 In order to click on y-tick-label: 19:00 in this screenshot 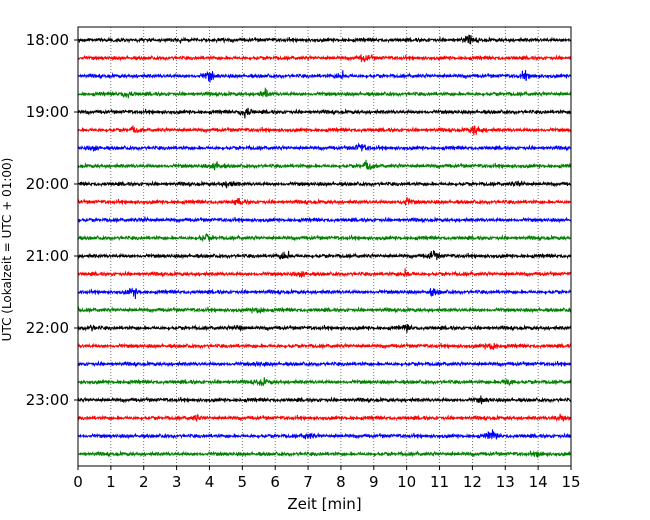, I will do `click(47, 112)`.